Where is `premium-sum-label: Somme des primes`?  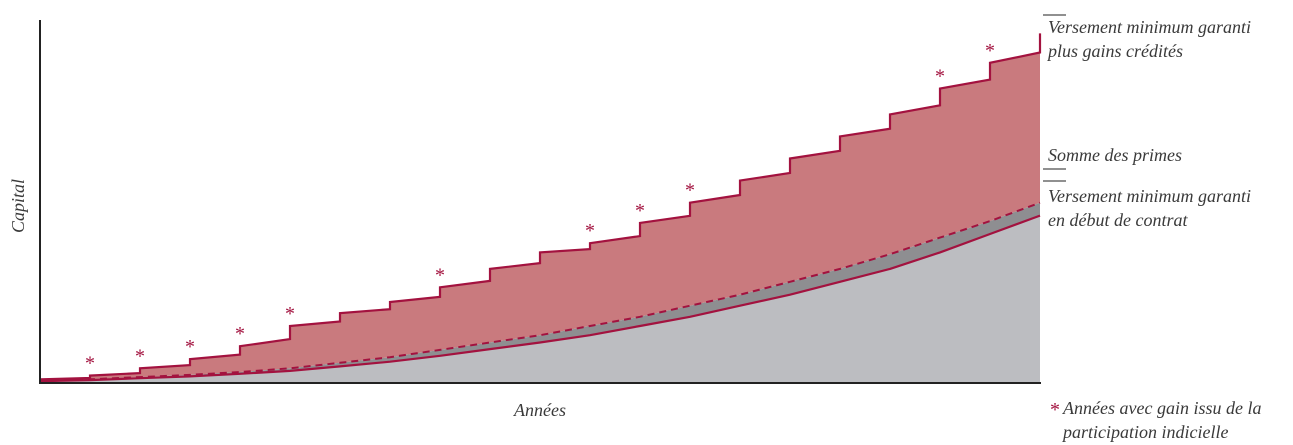
premium-sum-label: Somme des primes is located at coordinates (1115, 155).